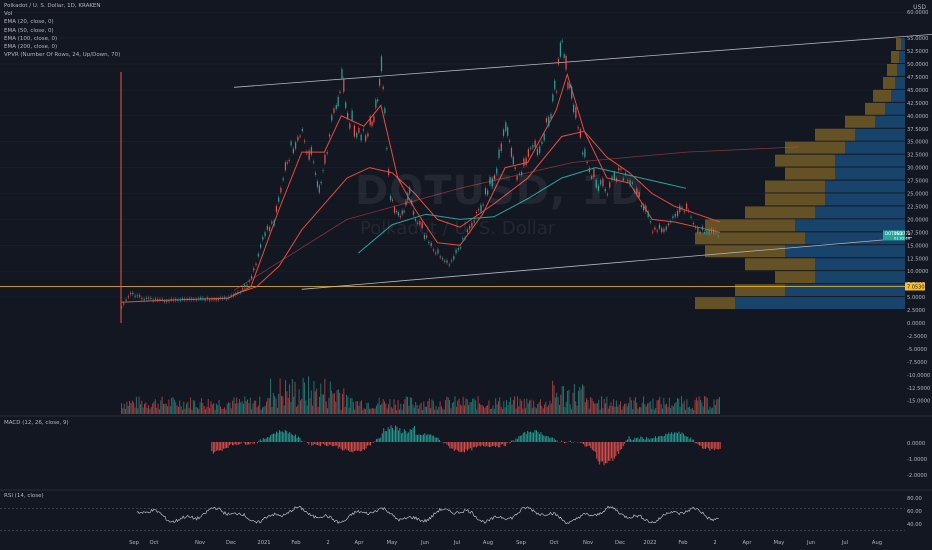  Describe the element at coordinates (917, 476) in the screenshot. I see `macd-tick-label: -2.0000` at that location.